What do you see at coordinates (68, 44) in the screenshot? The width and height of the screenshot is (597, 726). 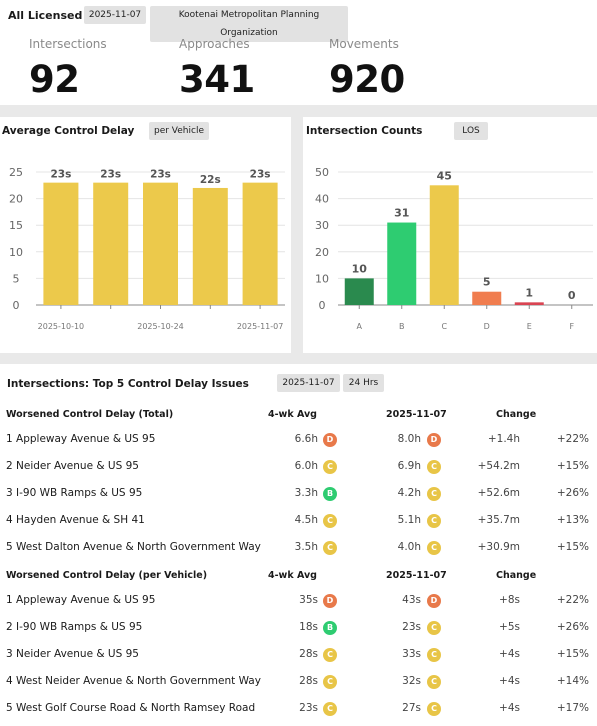 I see `stat-intersections-label: Intersections` at bounding box center [68, 44].